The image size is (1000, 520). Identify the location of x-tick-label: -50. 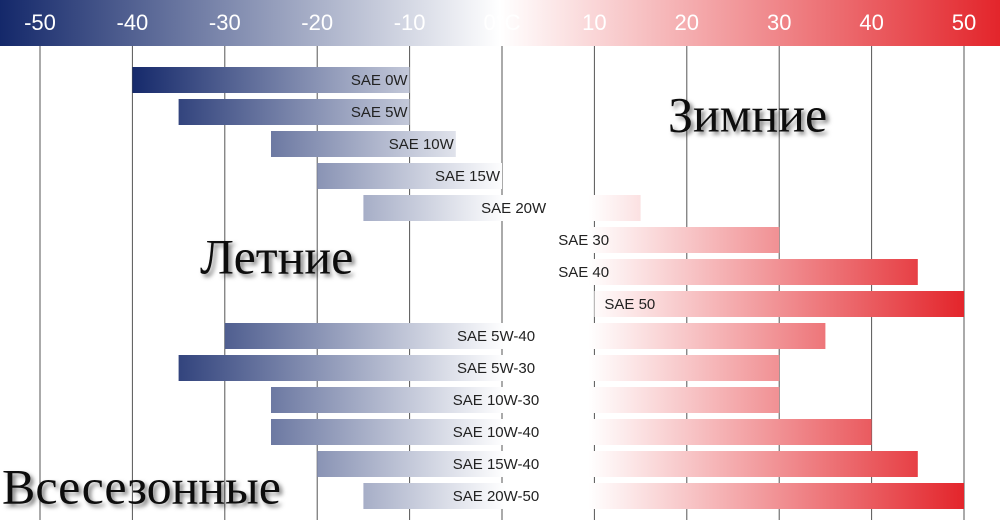
(40, 22).